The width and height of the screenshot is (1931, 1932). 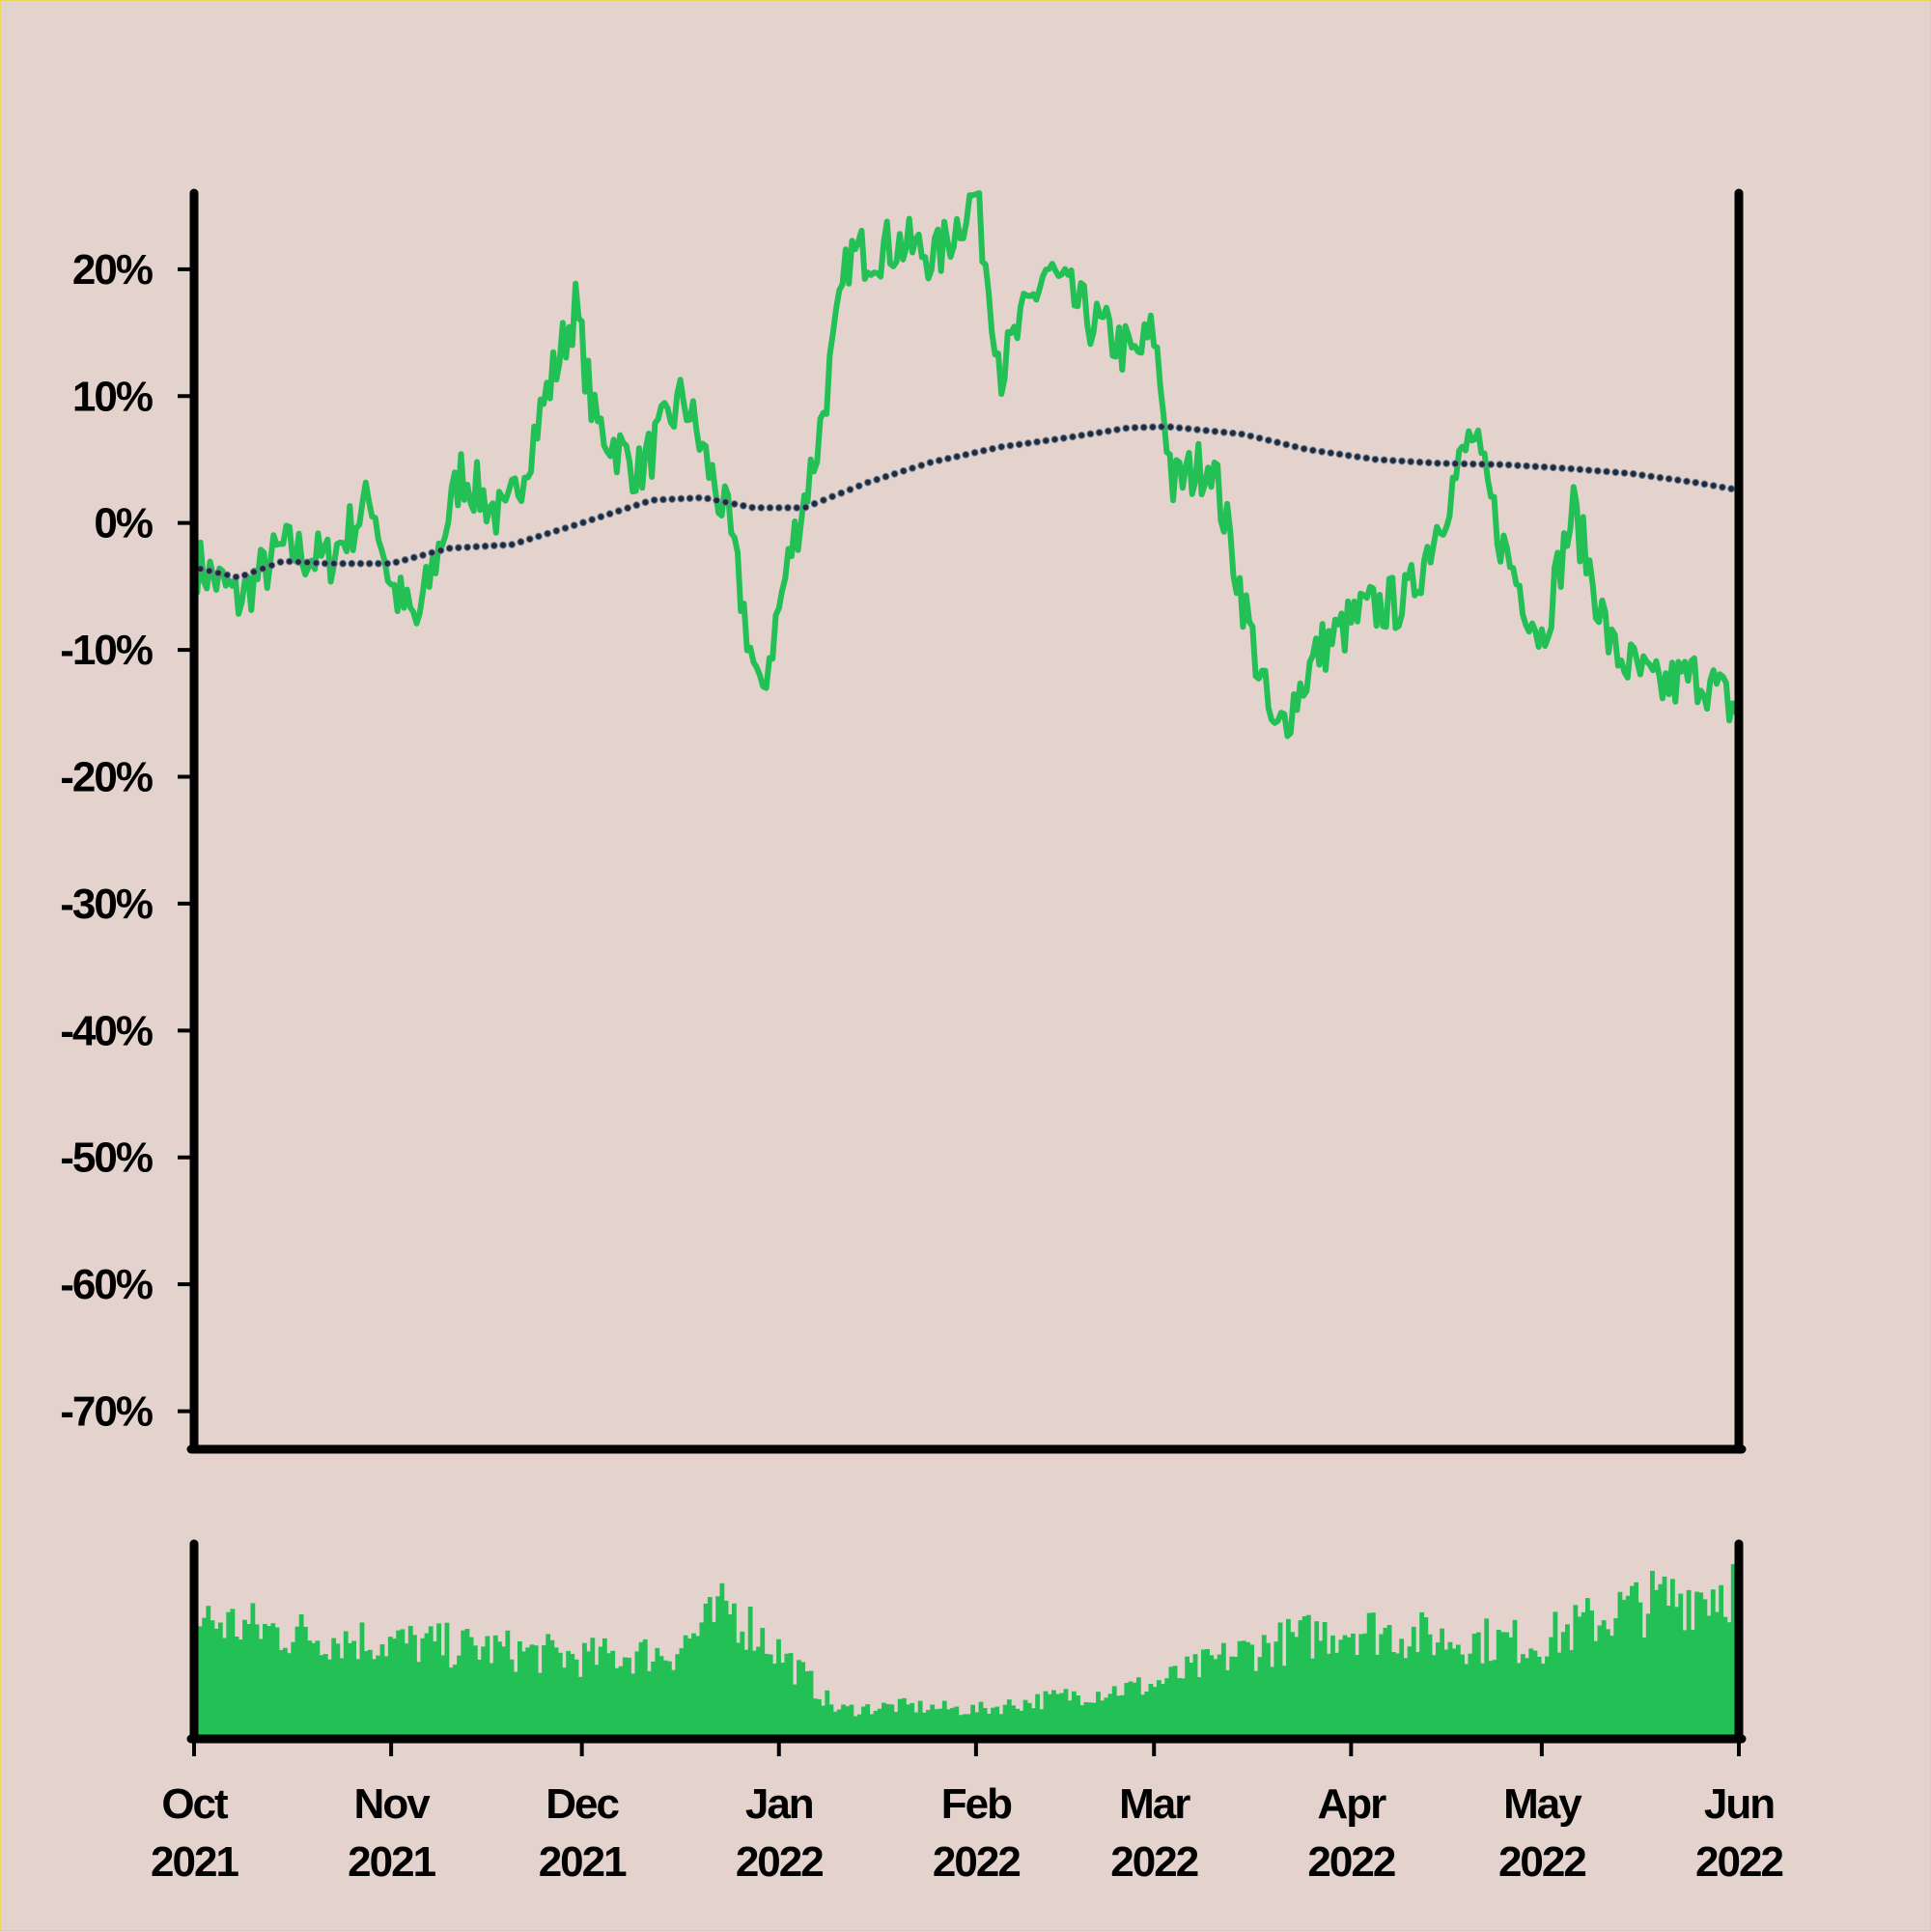 What do you see at coordinates (112, 270) in the screenshot?
I see `y-tick-label: 20%` at bounding box center [112, 270].